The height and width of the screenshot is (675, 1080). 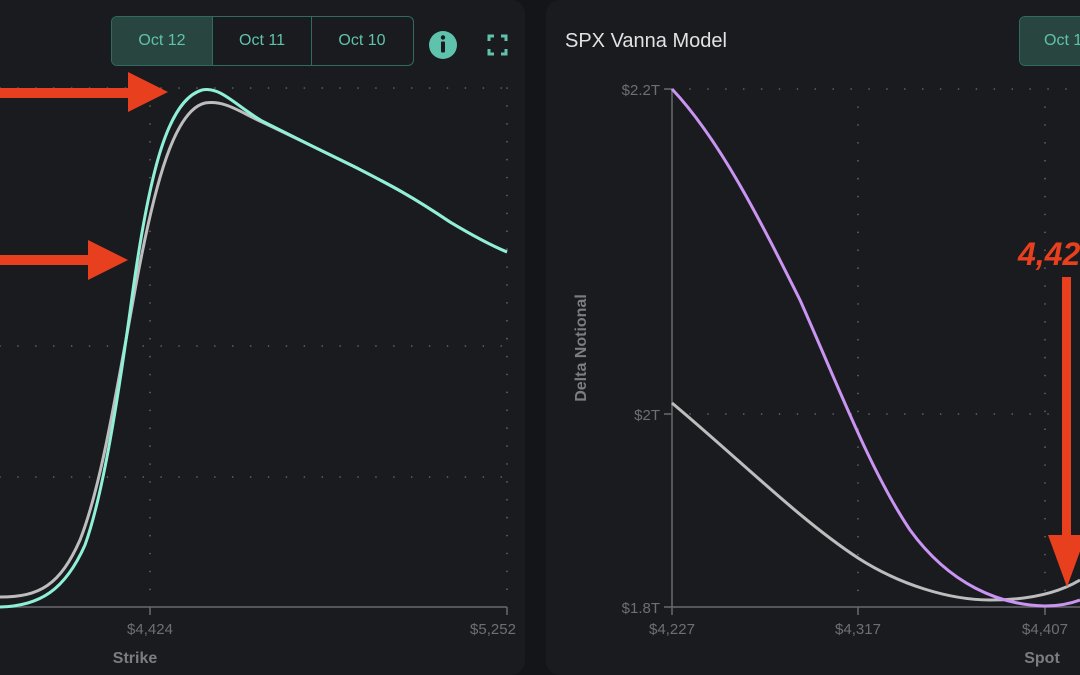 I want to click on chart-title: SPX Vanna Model, so click(x=646, y=41).